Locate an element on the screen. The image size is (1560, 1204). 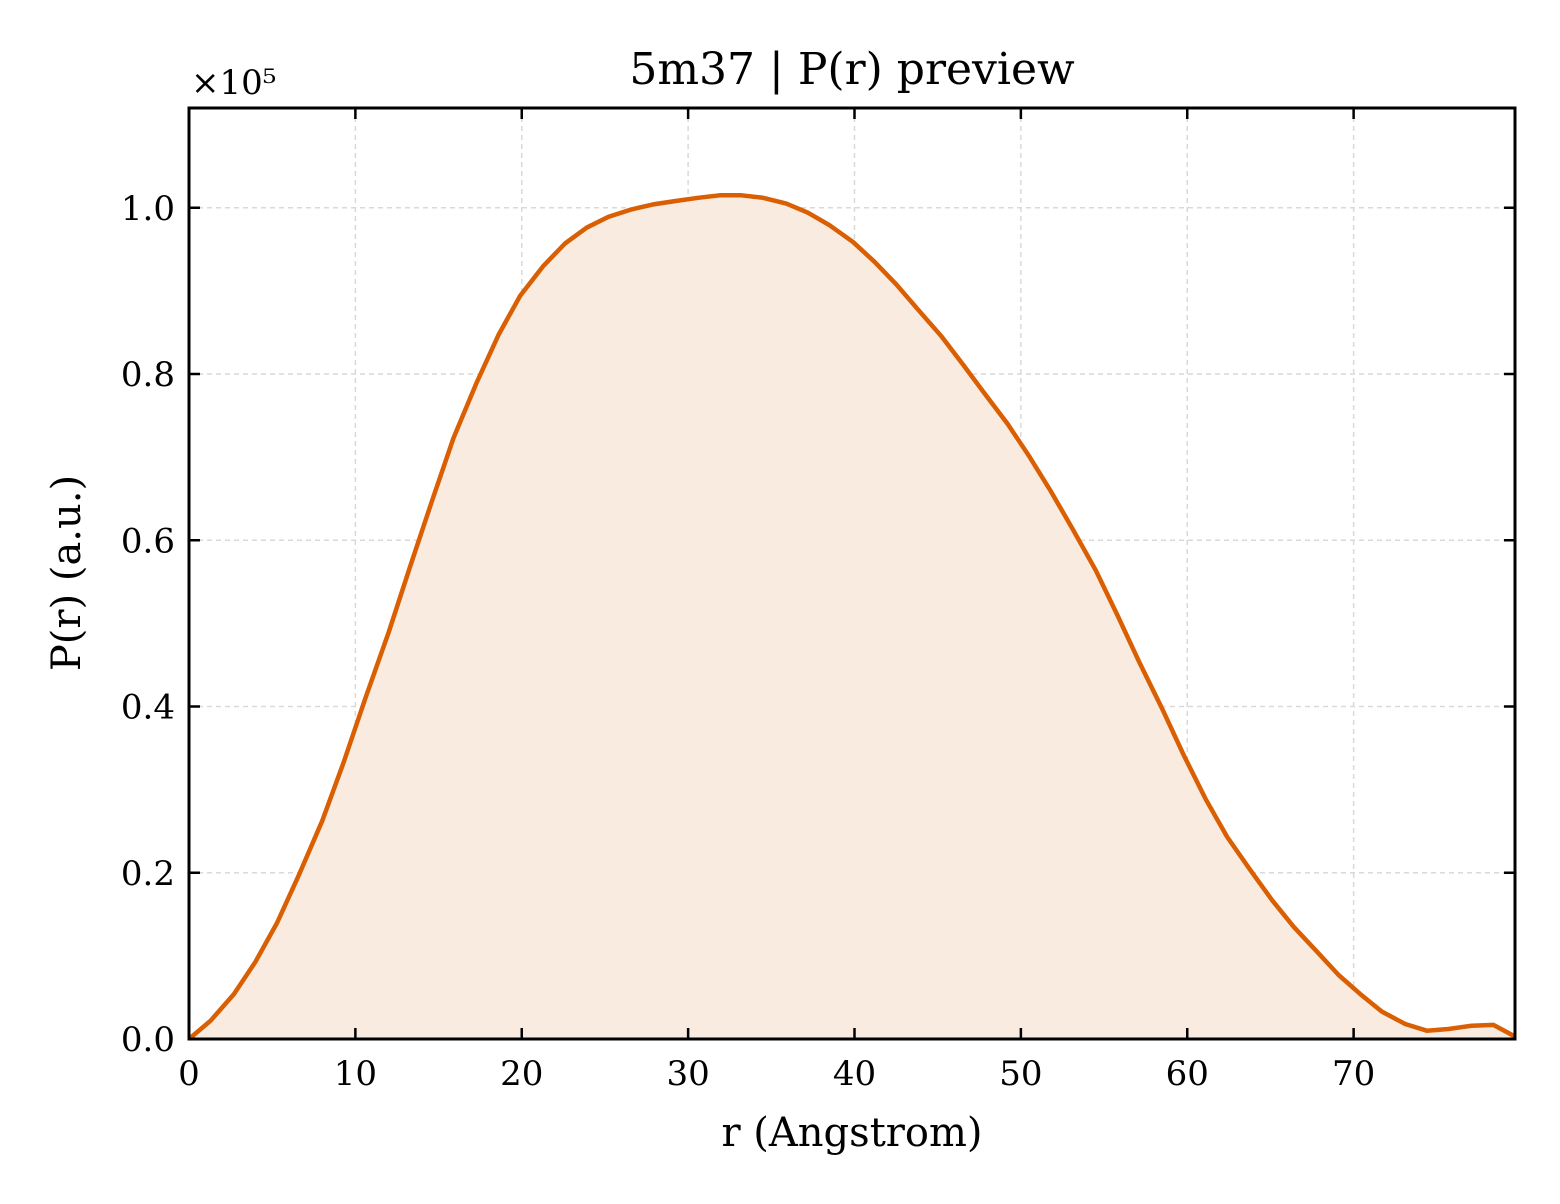
y-tick-label: 0.2 is located at coordinates (148, 874).